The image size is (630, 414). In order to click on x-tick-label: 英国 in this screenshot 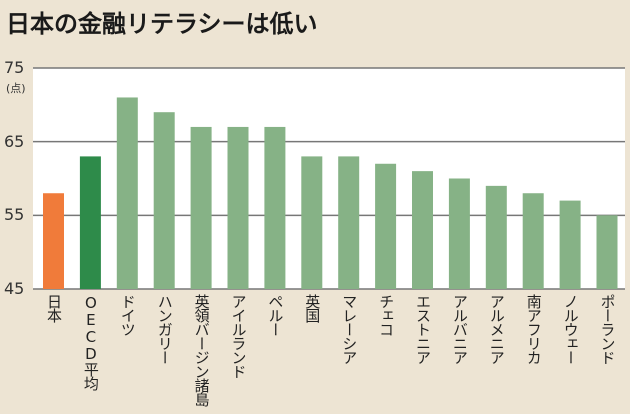, I will do `click(312, 308)`.